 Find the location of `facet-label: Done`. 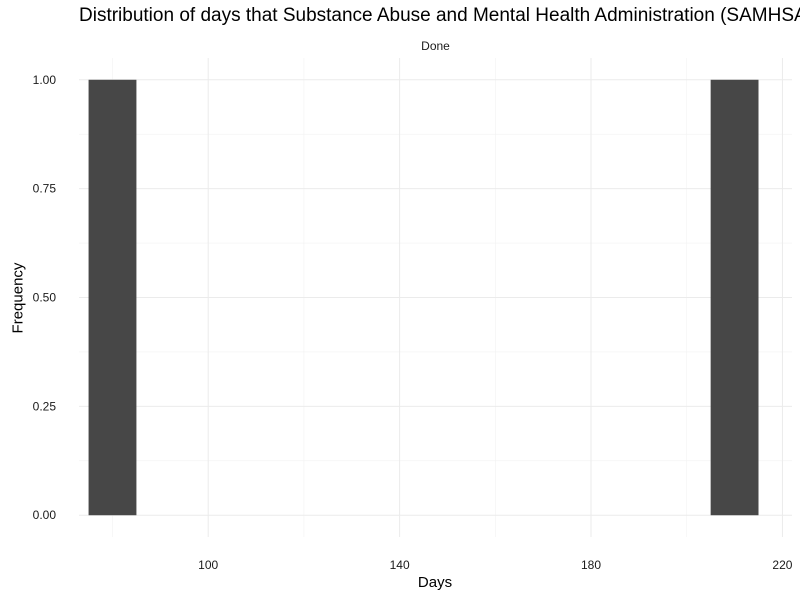

facet-label: Done is located at coordinates (435, 46).